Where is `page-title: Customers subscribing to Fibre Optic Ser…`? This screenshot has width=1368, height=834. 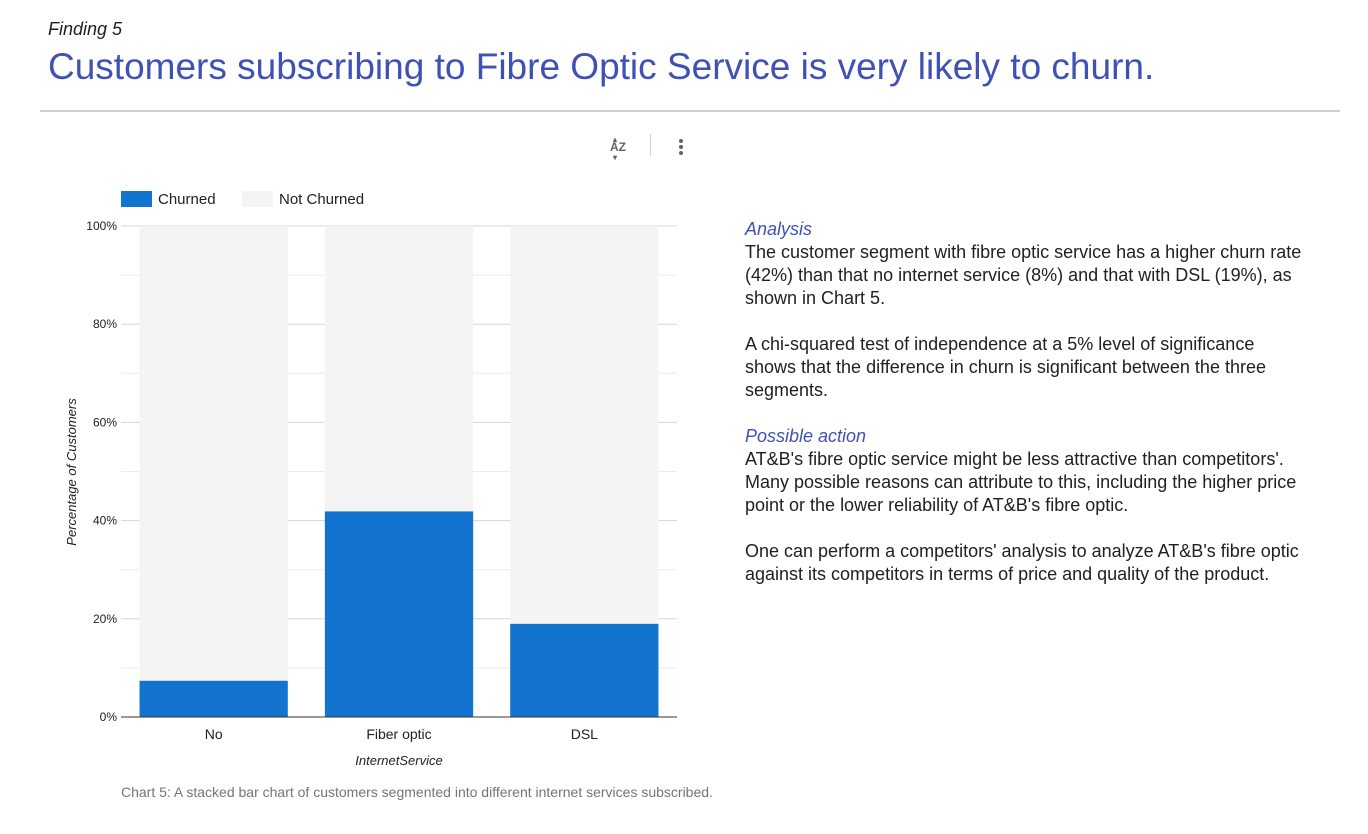 page-title: Customers subscribing to Fibre Optic Ser… is located at coordinates (601, 66).